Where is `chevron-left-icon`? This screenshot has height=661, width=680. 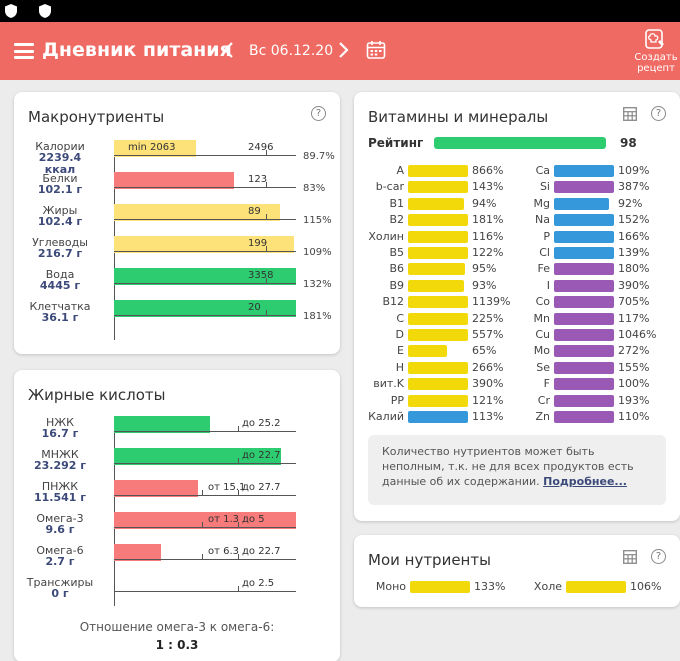 chevron-left-icon is located at coordinates (229, 50).